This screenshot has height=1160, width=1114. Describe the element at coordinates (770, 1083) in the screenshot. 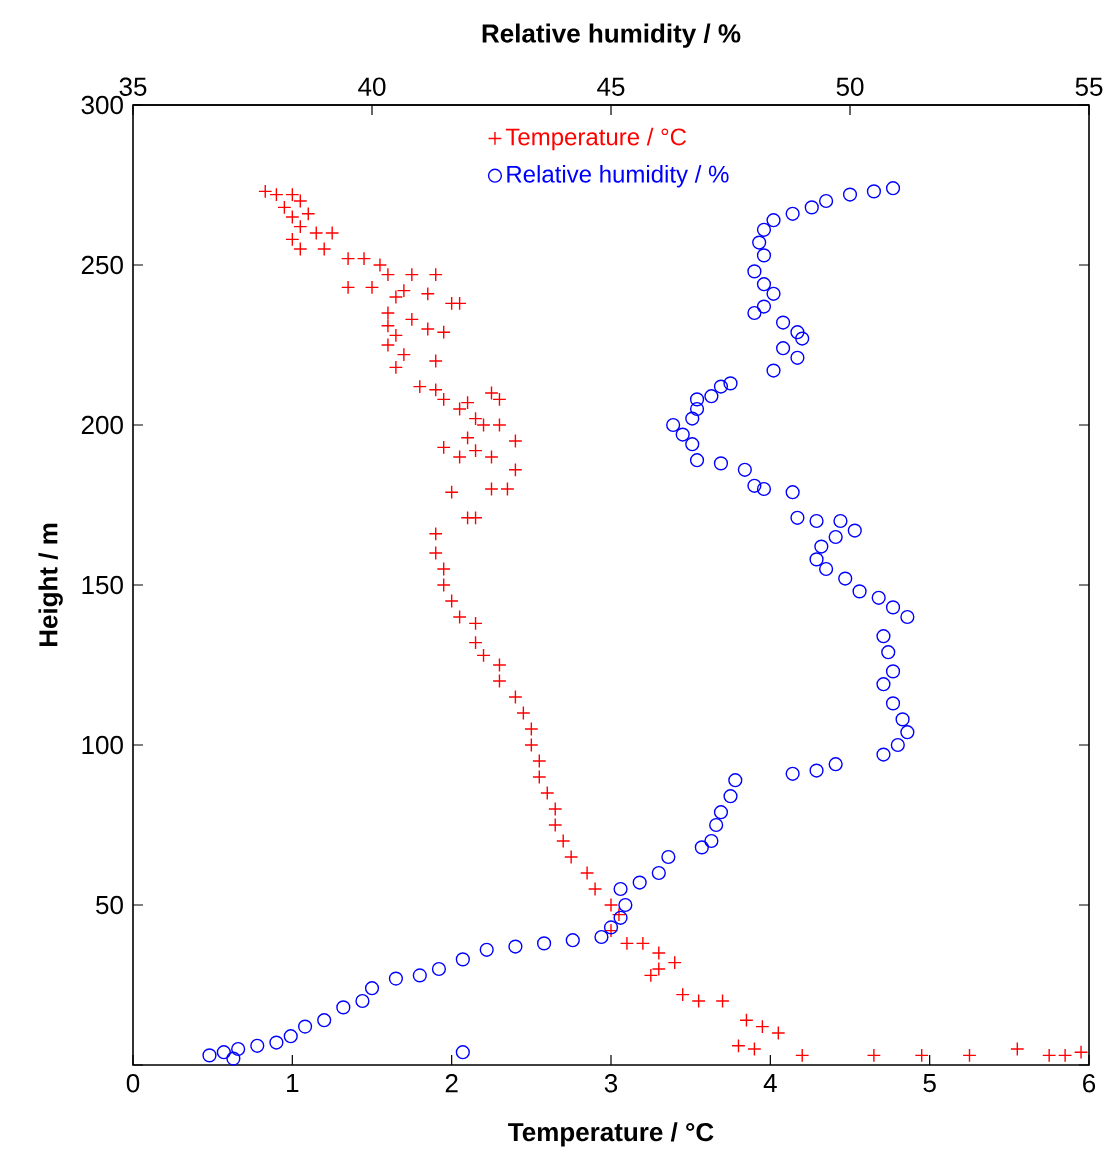

I see `x-tick-label: 4` at that location.